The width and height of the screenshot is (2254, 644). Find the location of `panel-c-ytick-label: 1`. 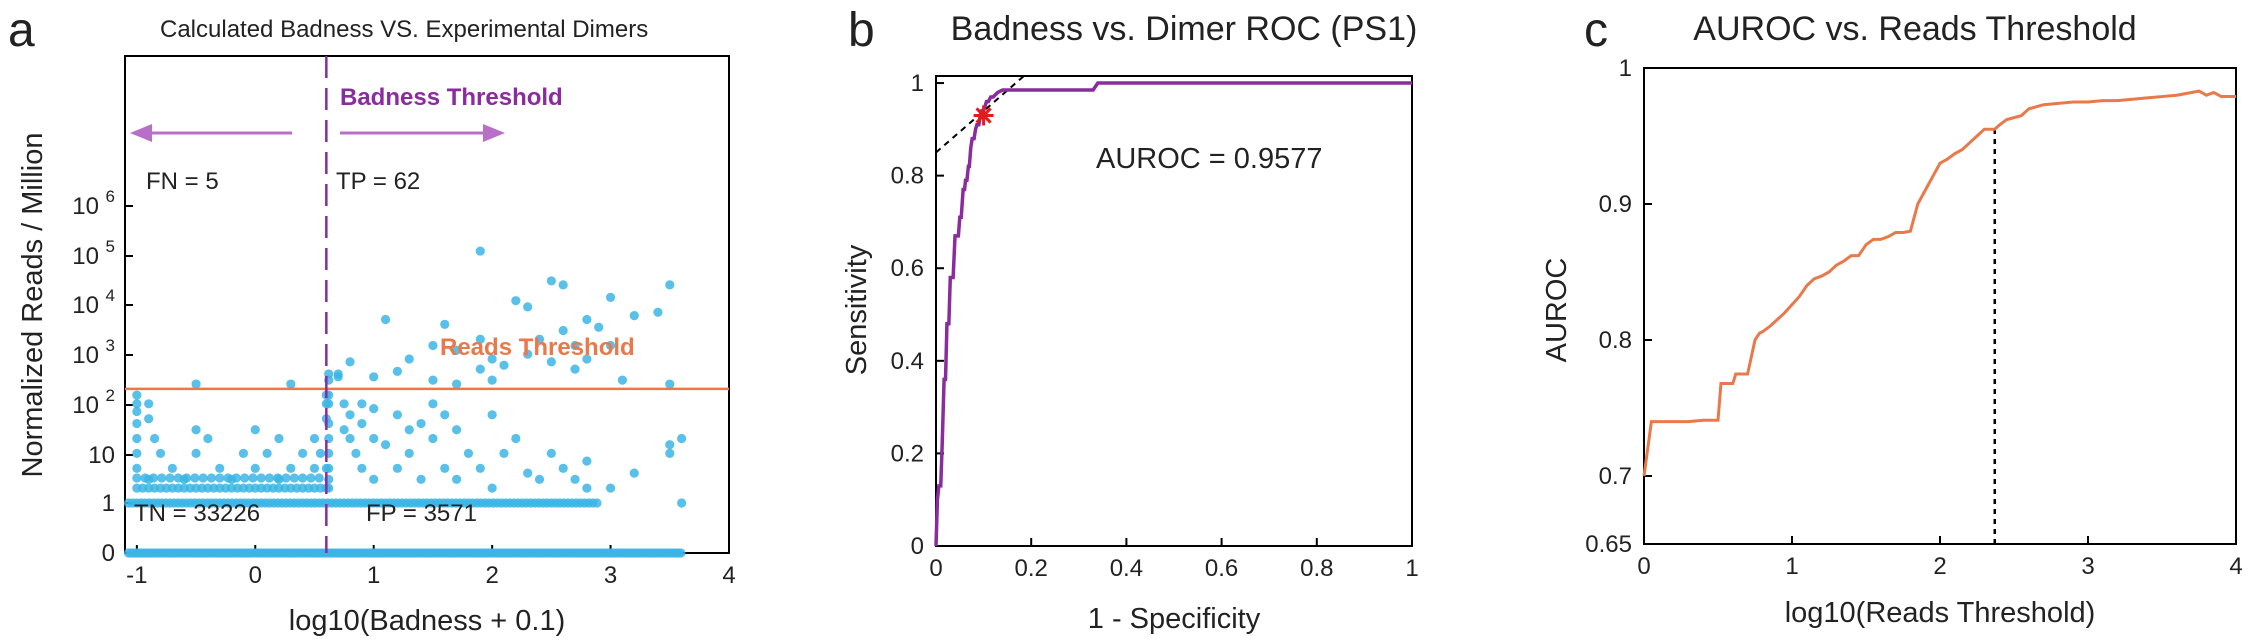

panel-c-ytick-label: 1 is located at coordinates (1625, 68).